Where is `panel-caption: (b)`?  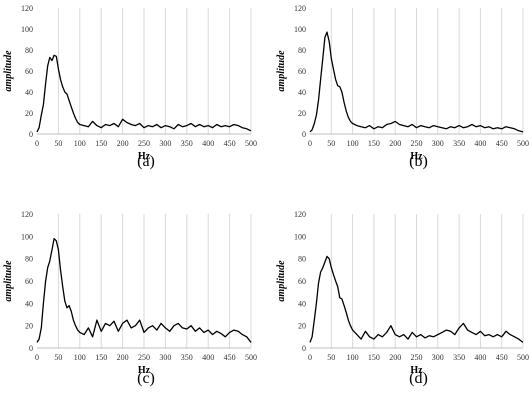 panel-caption: (b) is located at coordinates (418, 161).